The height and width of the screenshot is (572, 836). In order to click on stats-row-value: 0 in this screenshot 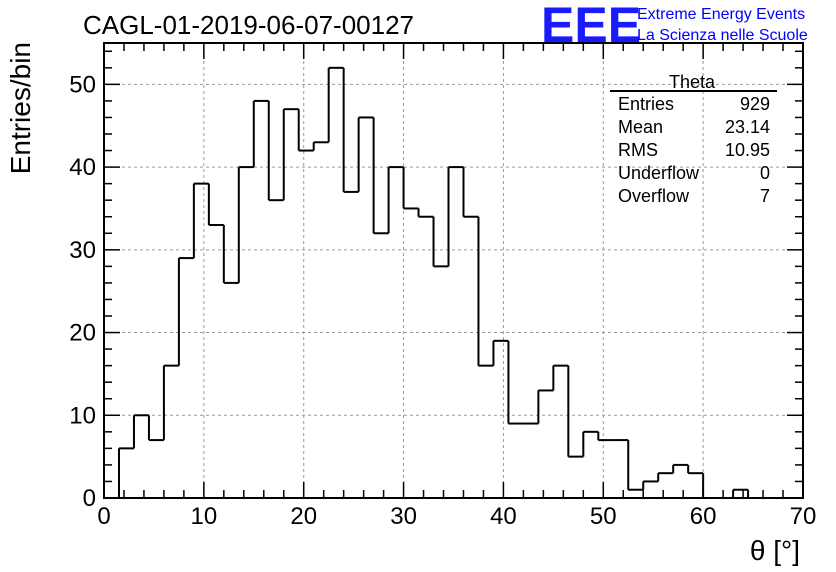, I will do `click(765, 173)`.